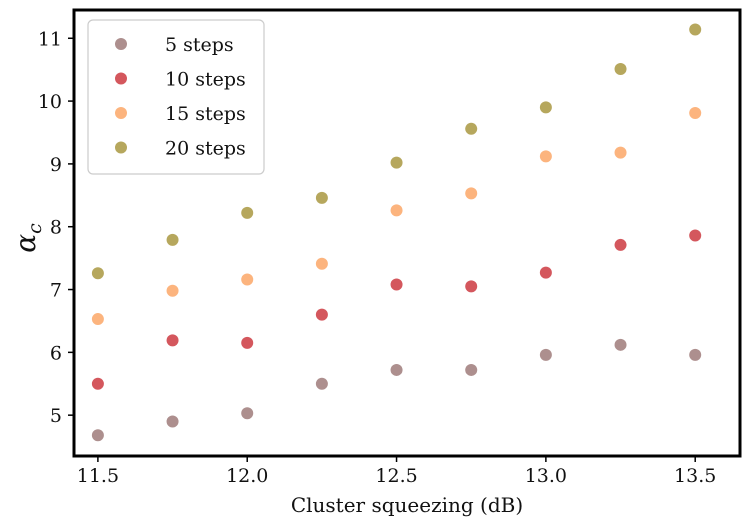 This screenshot has width=748, height=523. I want to click on y-tick-label: 8, so click(56, 228).